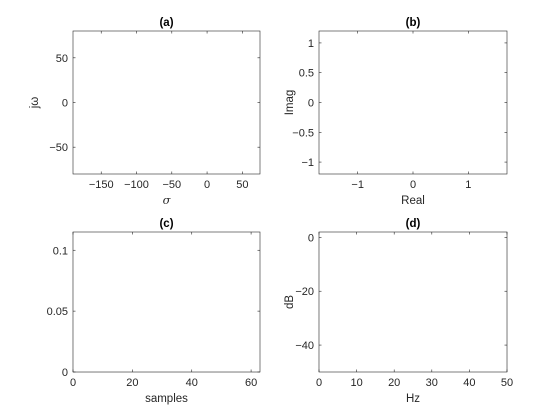 The image size is (560, 420). Describe the element at coordinates (101, 185) in the screenshot. I see `x-tick-label: −150` at that location.